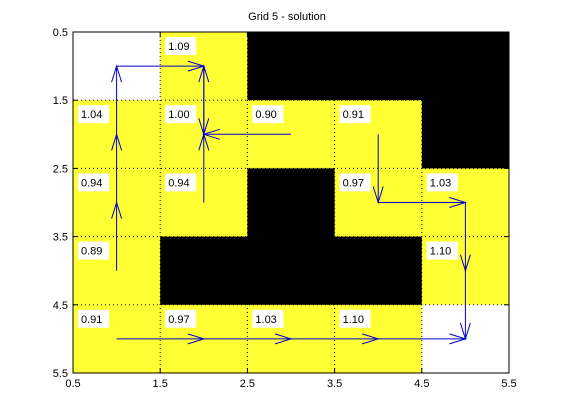  I want to click on x-tick-label: 0.5, so click(72, 384).